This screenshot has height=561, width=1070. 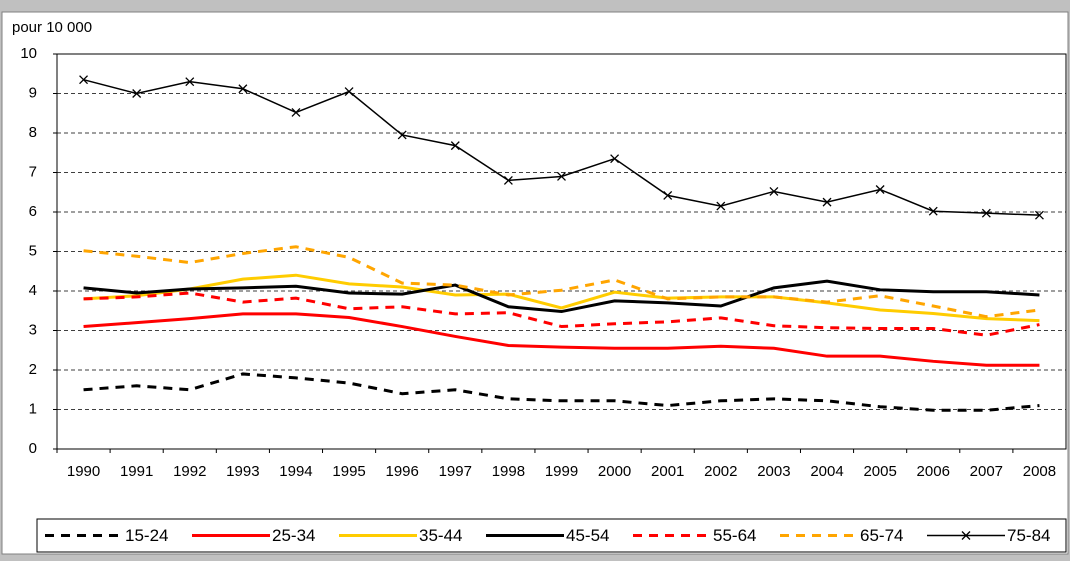 I want to click on y-axis-label: pour 10 000, so click(x=52, y=27).